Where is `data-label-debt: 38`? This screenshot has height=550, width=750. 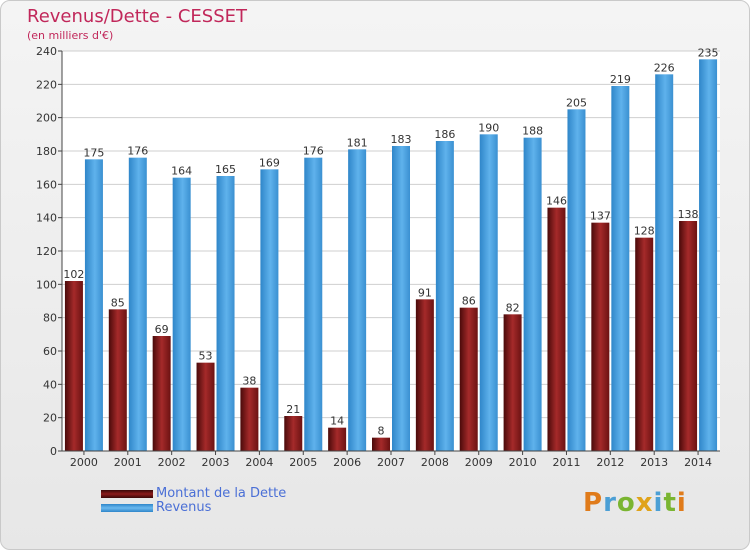
data-label-debt: 38 is located at coordinates (249, 381).